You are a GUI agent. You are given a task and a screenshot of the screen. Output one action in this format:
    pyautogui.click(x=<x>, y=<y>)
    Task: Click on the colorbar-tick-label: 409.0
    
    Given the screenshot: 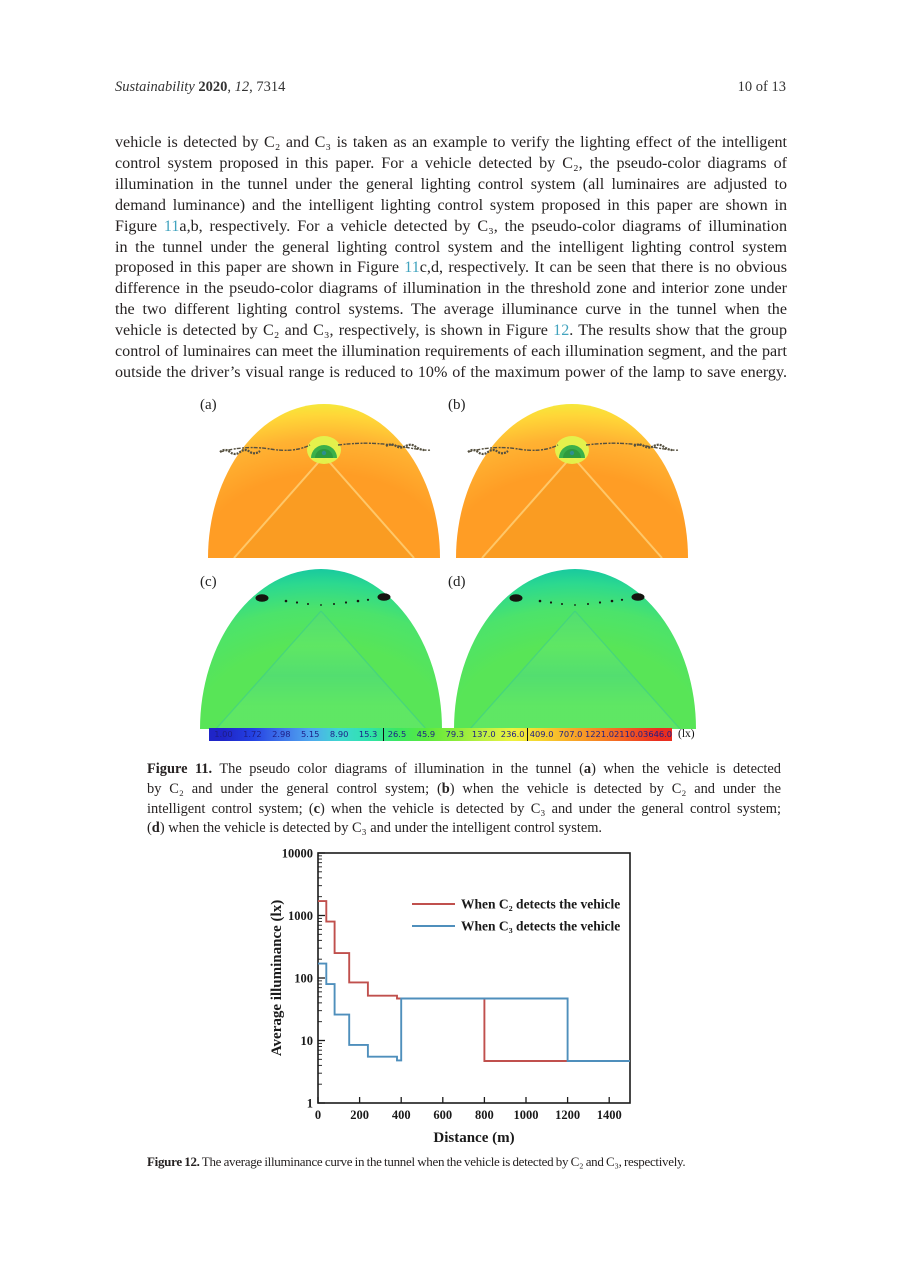 What is the action you would take?
    pyautogui.click(x=541, y=734)
    